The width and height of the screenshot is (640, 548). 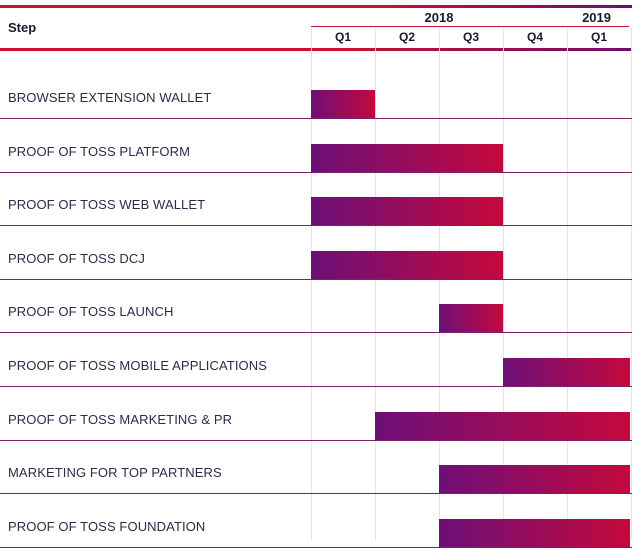 What do you see at coordinates (99, 151) in the screenshot?
I see `task-label: PROOF OF TOSS PLATFORM` at bounding box center [99, 151].